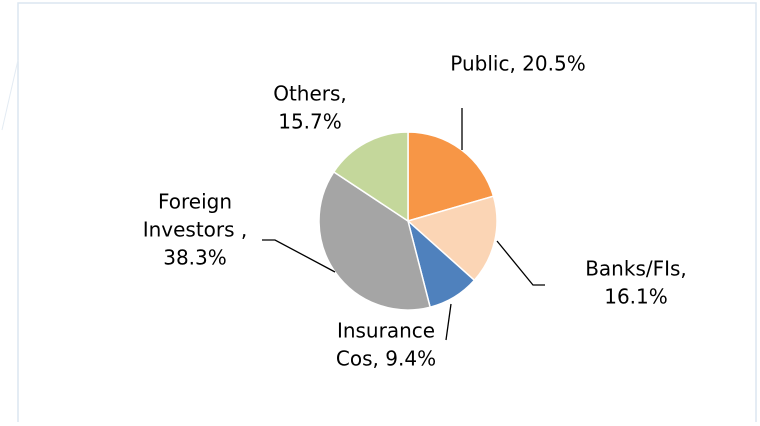 This screenshot has height=426, width=760. I want to click on data-label: Foreign, so click(195, 202).